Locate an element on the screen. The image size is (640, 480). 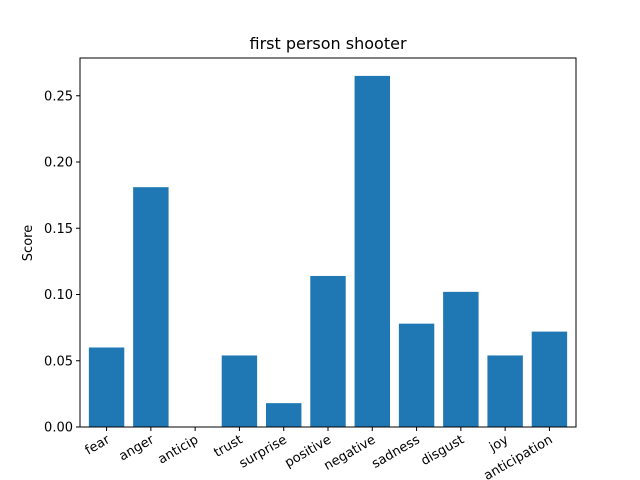
y-tick-label: 0.15 is located at coordinates (58, 229).